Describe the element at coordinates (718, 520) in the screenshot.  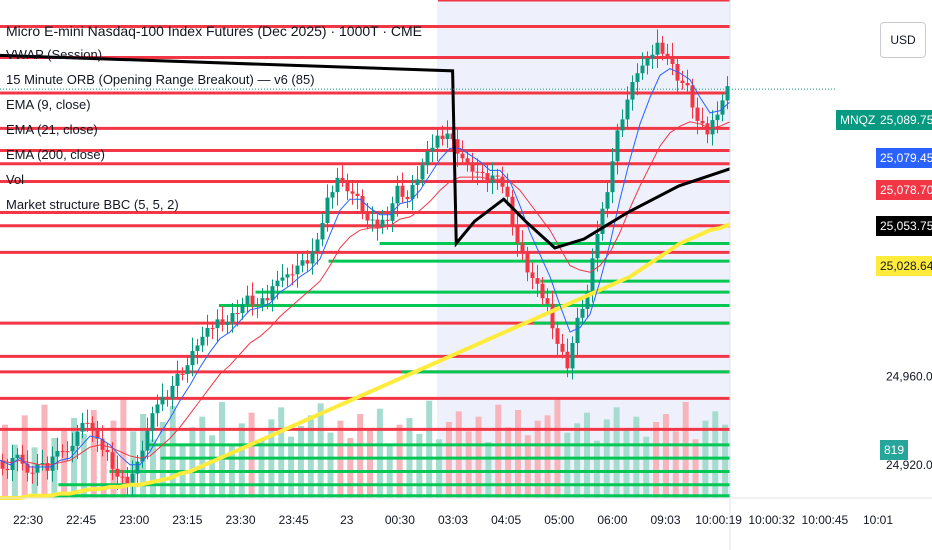
I see `time-tick-label: 10:00:19` at that location.